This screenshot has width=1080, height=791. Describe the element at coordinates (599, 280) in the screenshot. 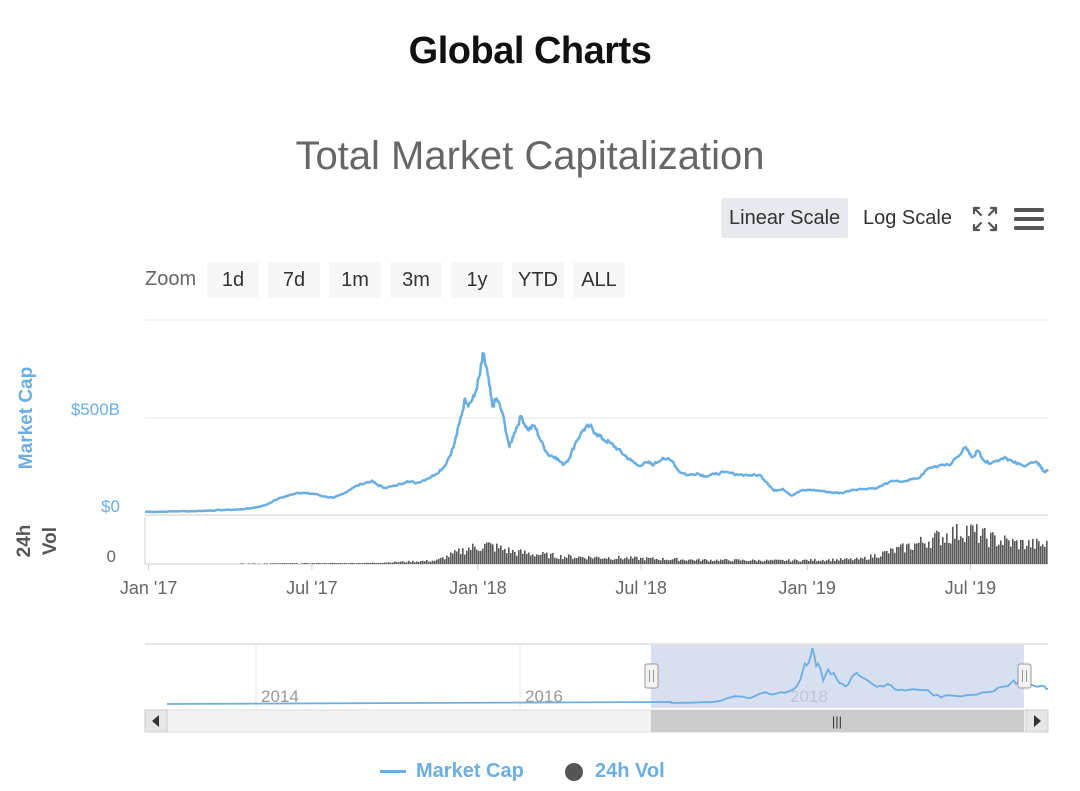

I see `zoom-all-button: ALL` at that location.